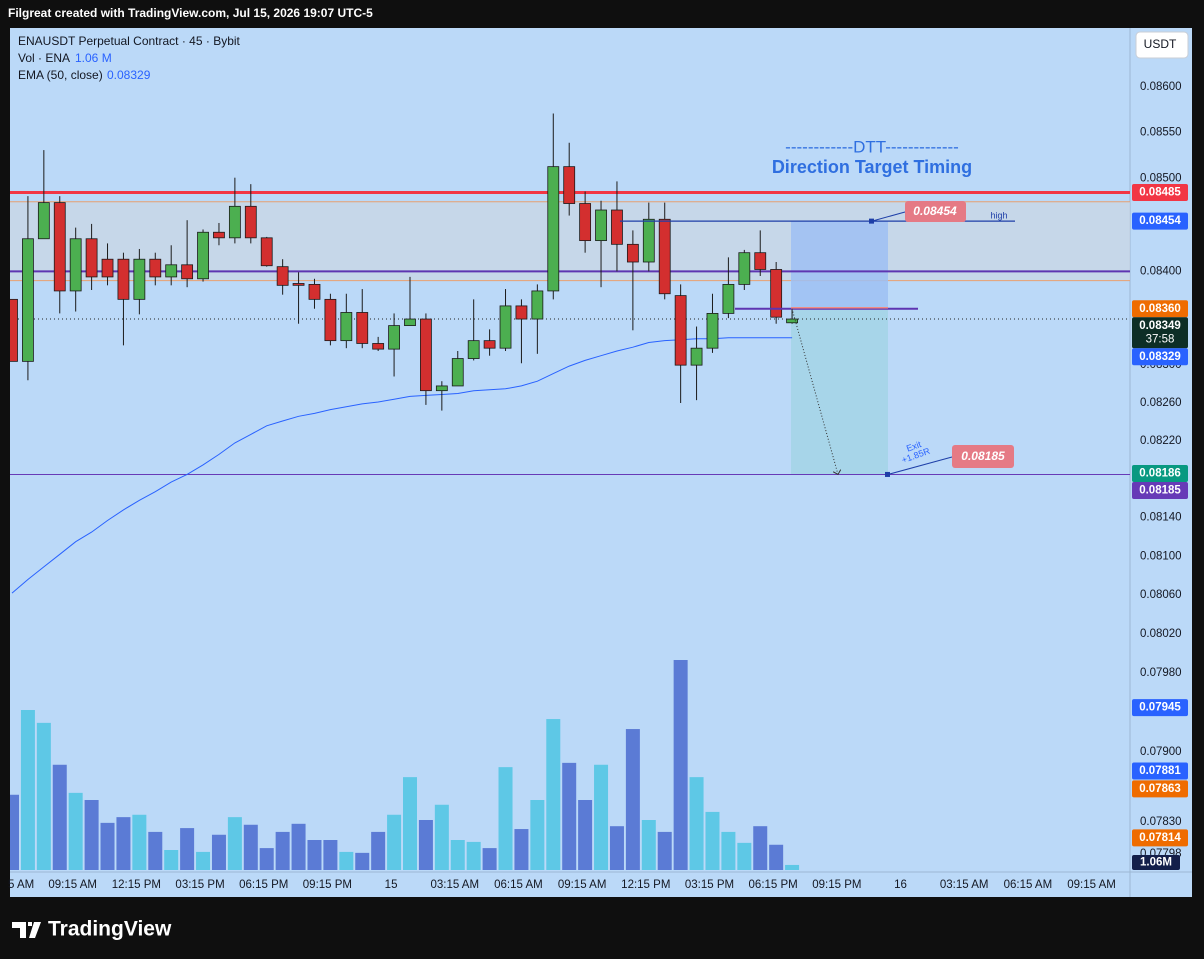 The height and width of the screenshot is (959, 1204). I want to click on price-badge-label: 0.08185, so click(1160, 491).